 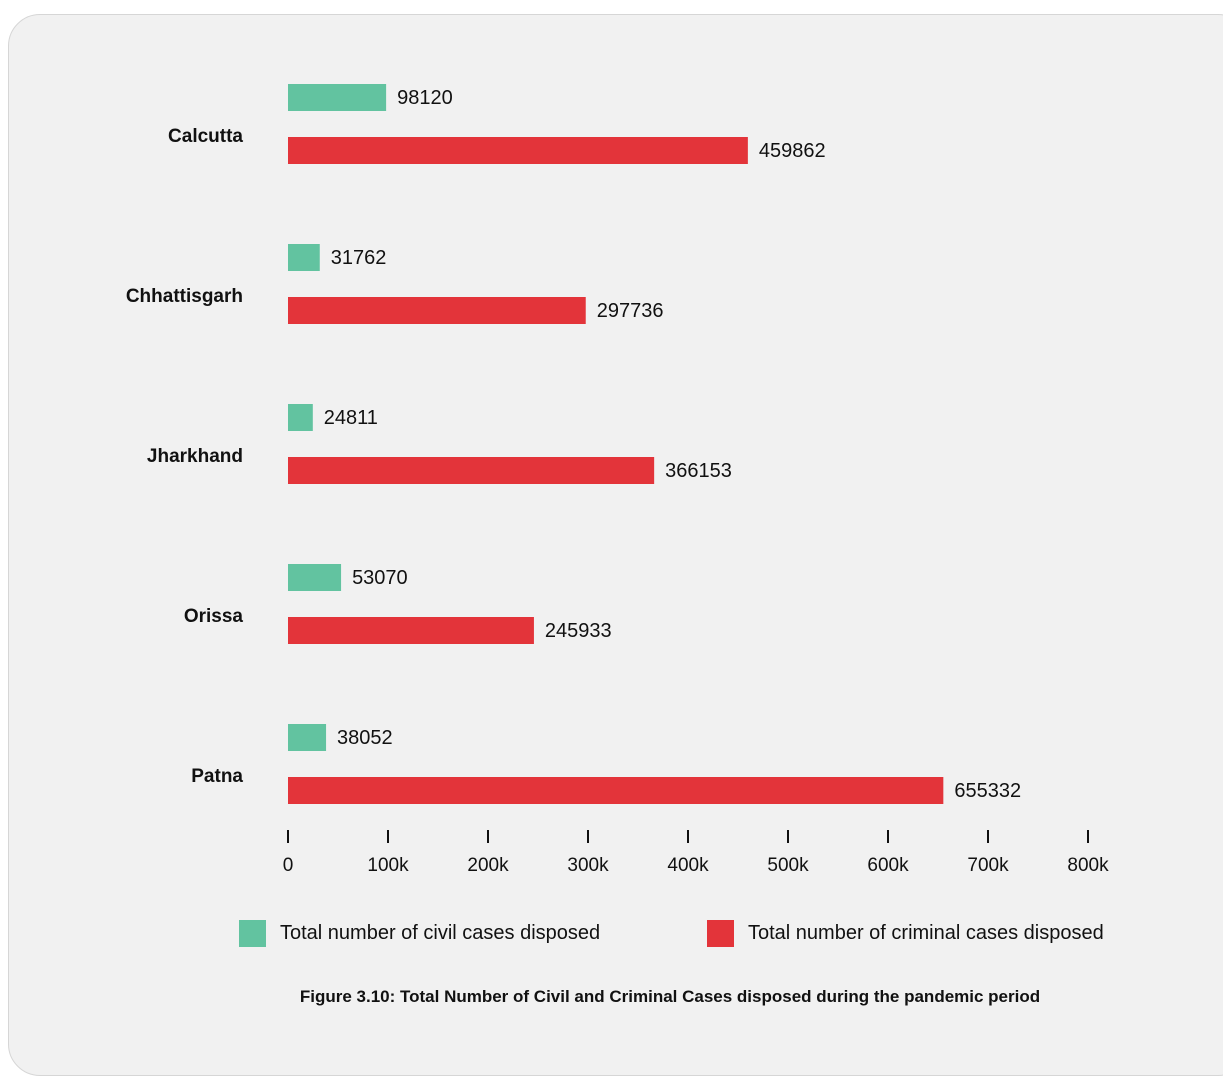 What do you see at coordinates (588, 865) in the screenshot?
I see `x-tick-label-3: 300k` at bounding box center [588, 865].